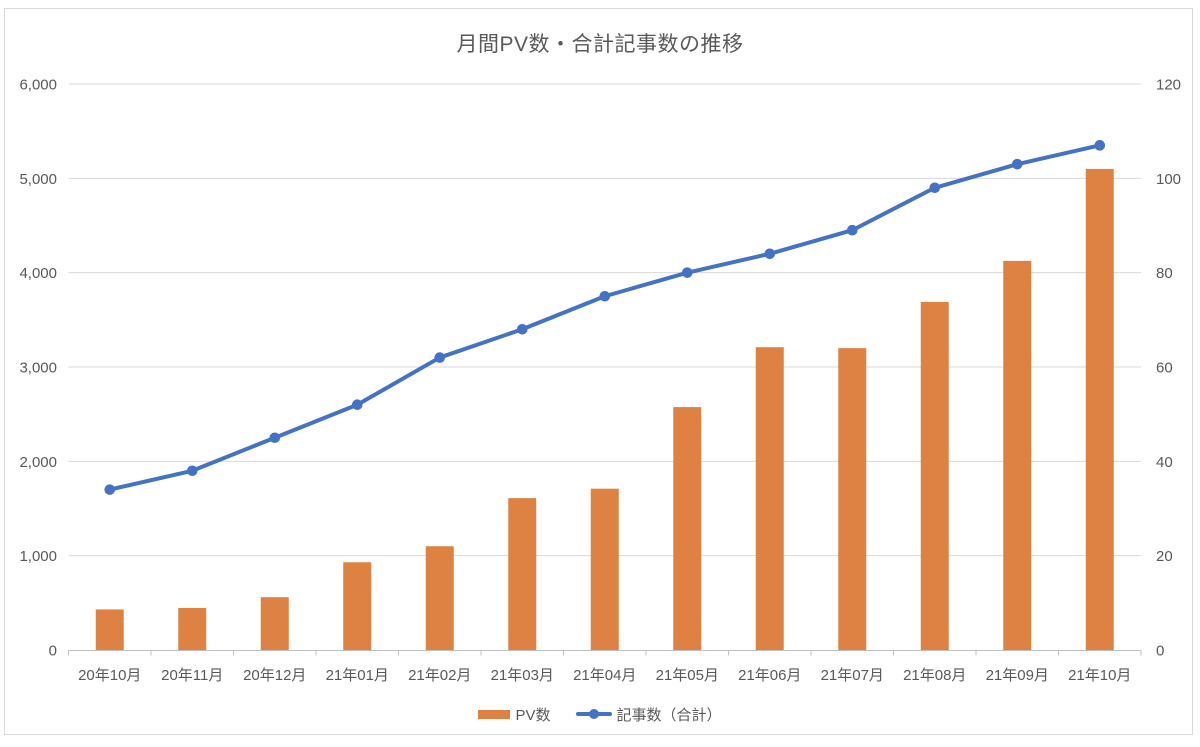 The image size is (1200, 747). Describe the element at coordinates (38, 179) in the screenshot. I see `left-axis-tick-label: 5,000` at that location.